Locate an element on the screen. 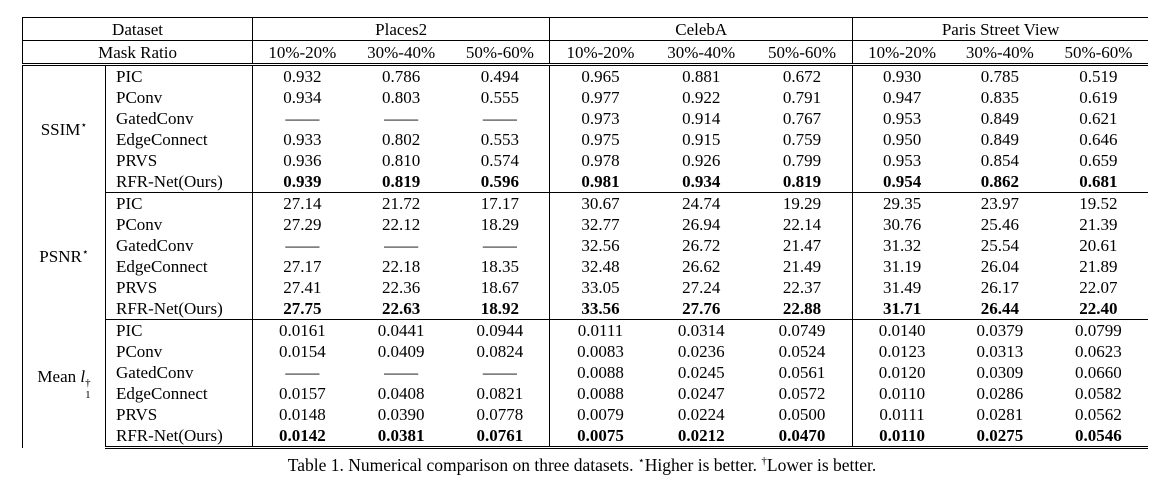 Image resolution: width=1164 pixels, height=484 pixels. metric-text: PSNR is located at coordinates (60, 256).